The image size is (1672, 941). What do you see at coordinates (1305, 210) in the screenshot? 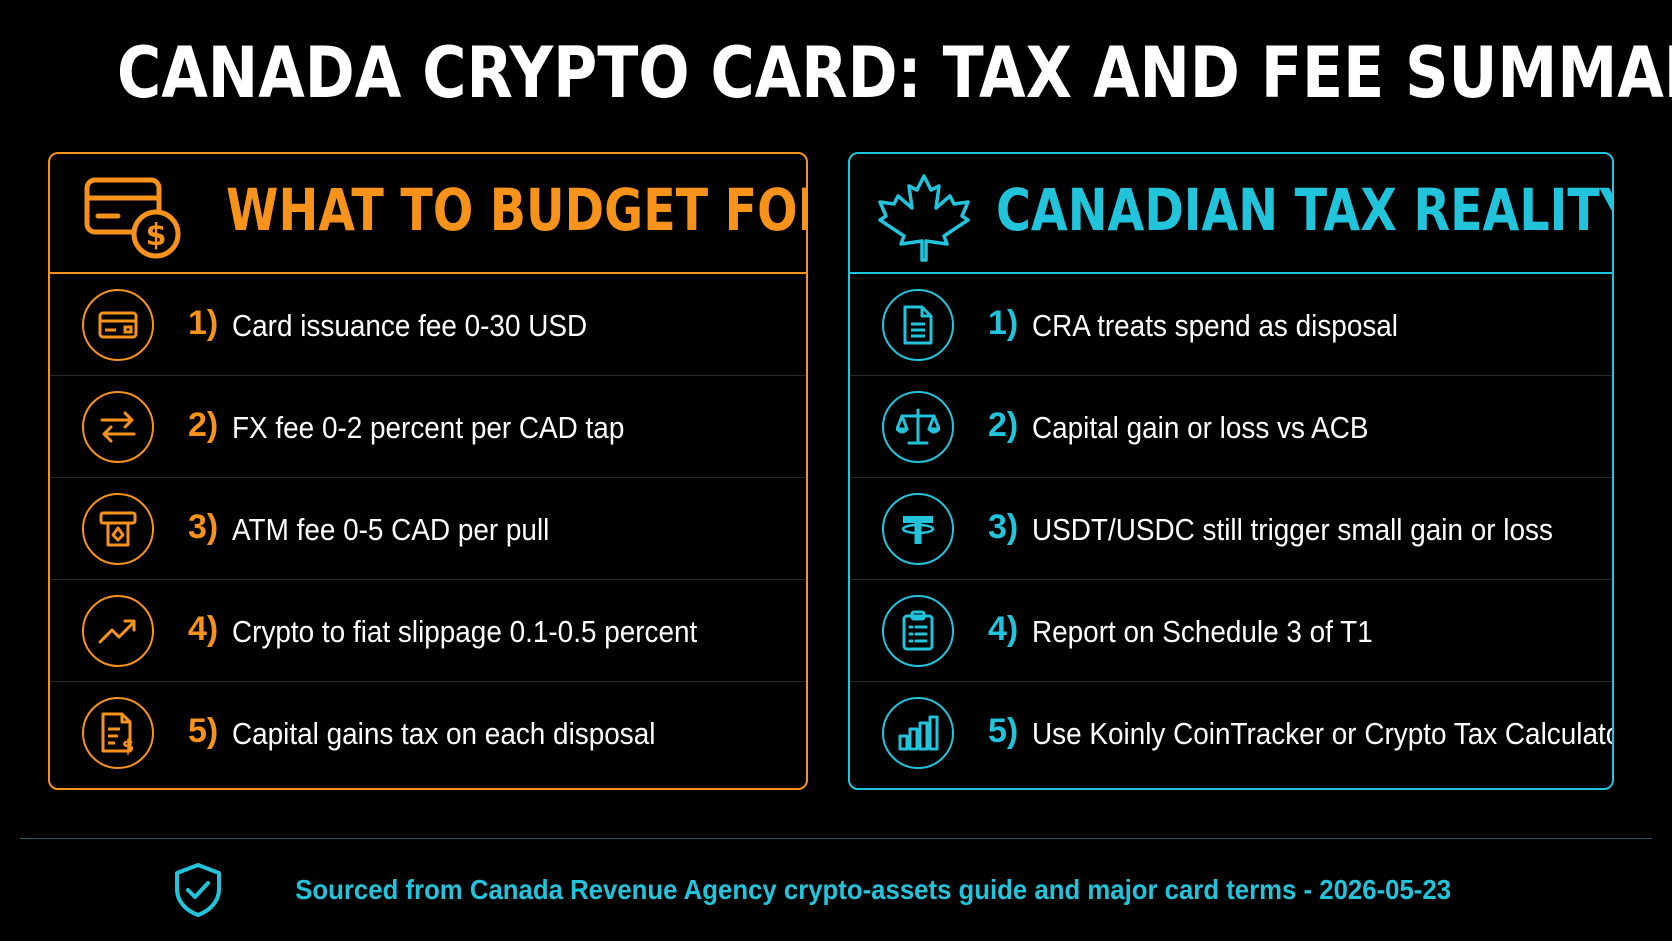
I see `tax-heading: CANADIAN TAX REALITY` at bounding box center [1305, 210].